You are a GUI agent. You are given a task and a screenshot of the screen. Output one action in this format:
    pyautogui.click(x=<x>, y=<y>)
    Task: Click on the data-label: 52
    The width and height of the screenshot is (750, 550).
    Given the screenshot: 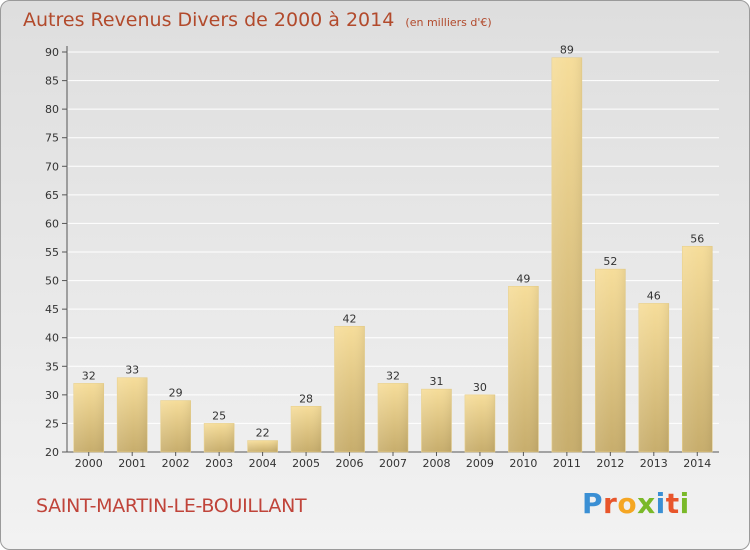 What is the action you would take?
    pyautogui.click(x=610, y=261)
    